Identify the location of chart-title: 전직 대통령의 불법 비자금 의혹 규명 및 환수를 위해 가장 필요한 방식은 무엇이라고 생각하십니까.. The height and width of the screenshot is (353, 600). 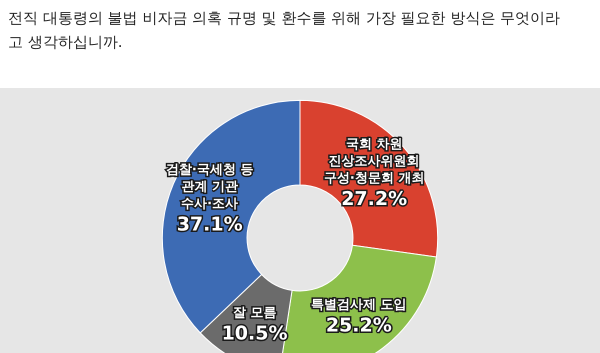
(285, 30).